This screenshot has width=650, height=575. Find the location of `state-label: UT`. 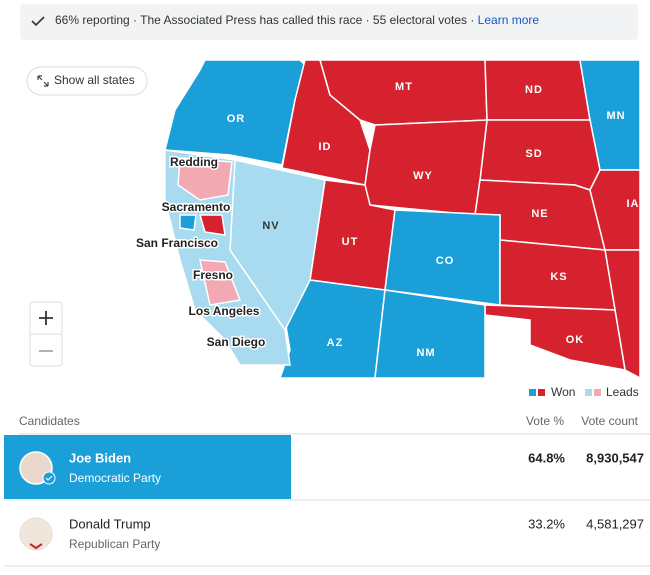

state-label: UT is located at coordinates (350, 242).